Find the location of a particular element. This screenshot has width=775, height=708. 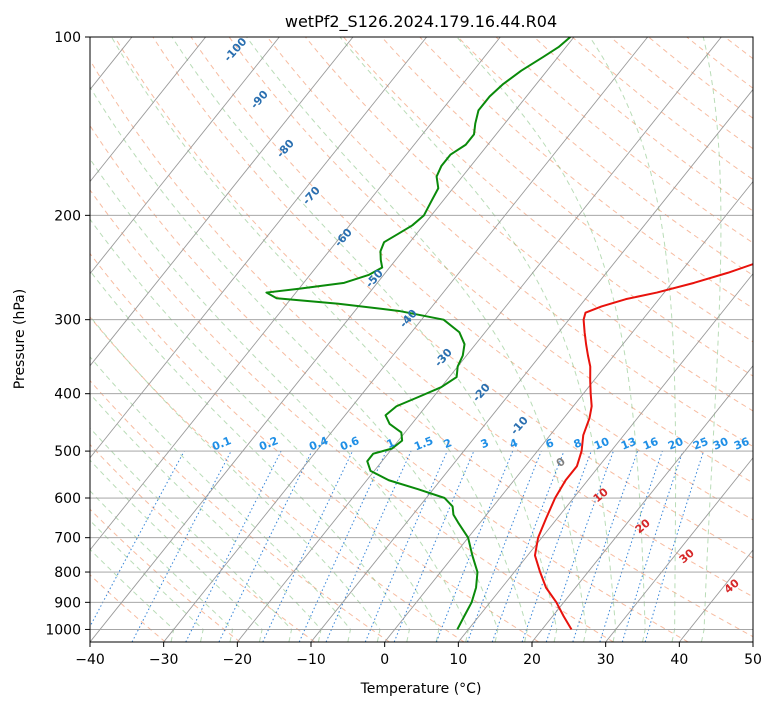

x-tick-label: 40 is located at coordinates (679, 660).